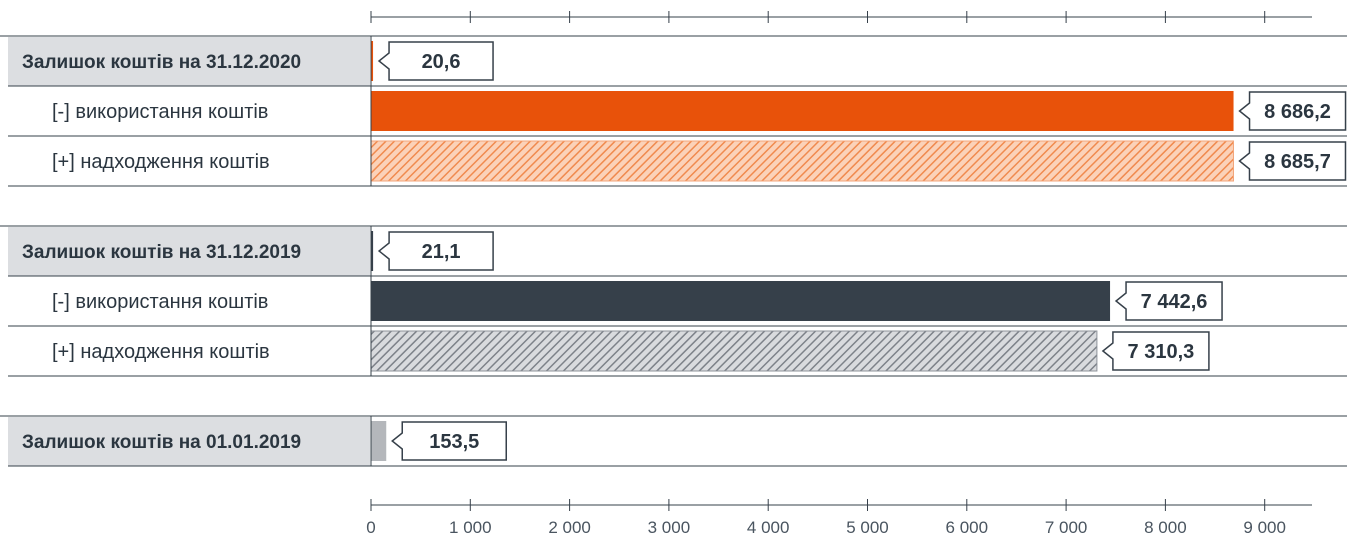  What do you see at coordinates (1161, 352) in the screenshot?
I see `value-label: 7 310,3` at bounding box center [1161, 352].